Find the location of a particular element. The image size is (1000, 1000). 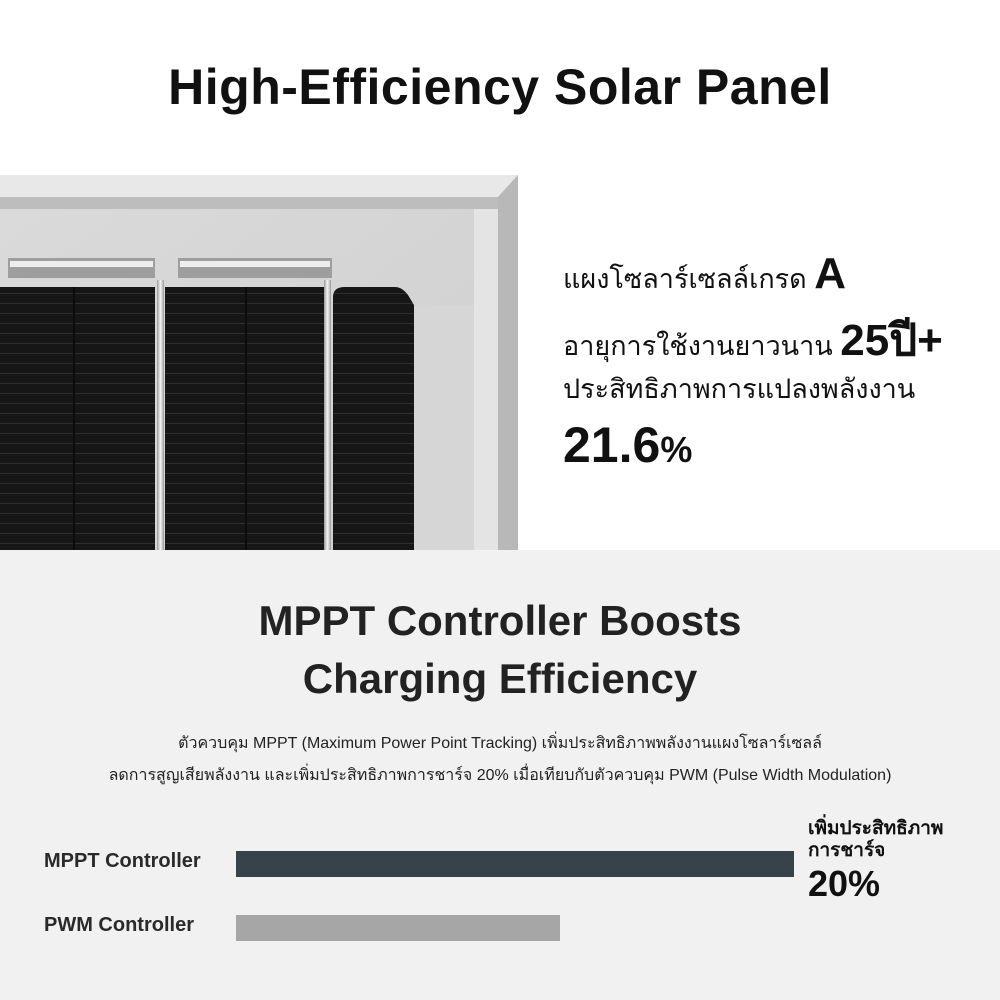

feature-grade-value: A is located at coordinates (830, 273).